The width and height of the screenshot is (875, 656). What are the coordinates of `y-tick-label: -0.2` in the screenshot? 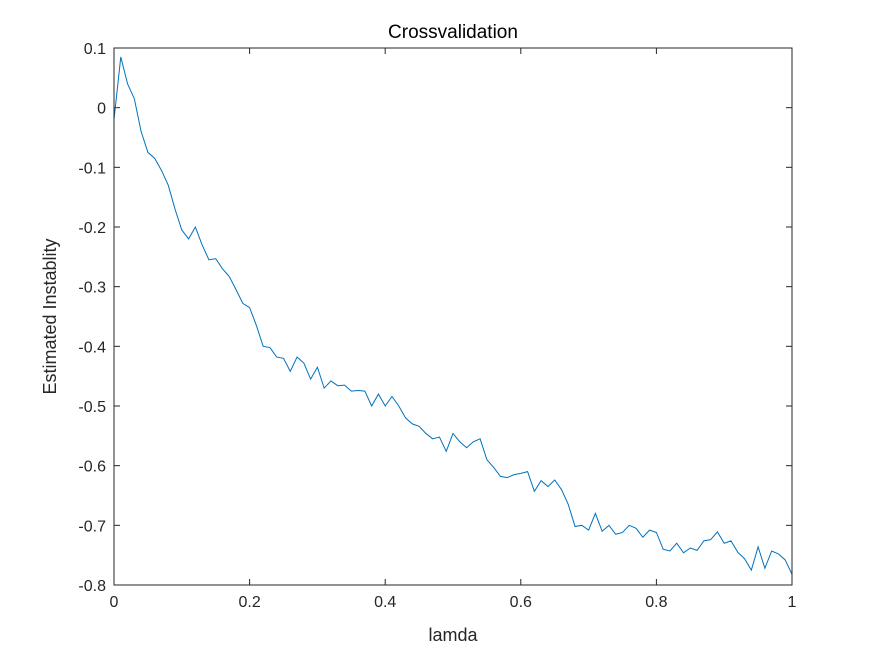 It's located at (92, 228).